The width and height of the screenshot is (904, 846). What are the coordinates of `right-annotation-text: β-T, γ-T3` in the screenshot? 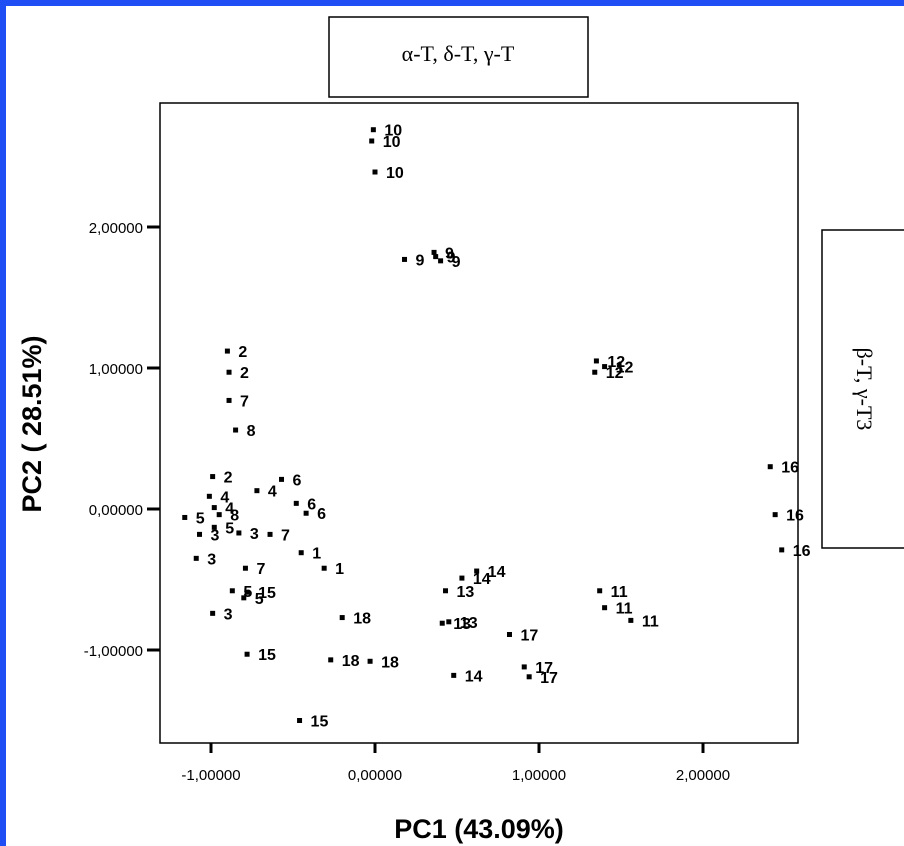 It's located at (864, 389).